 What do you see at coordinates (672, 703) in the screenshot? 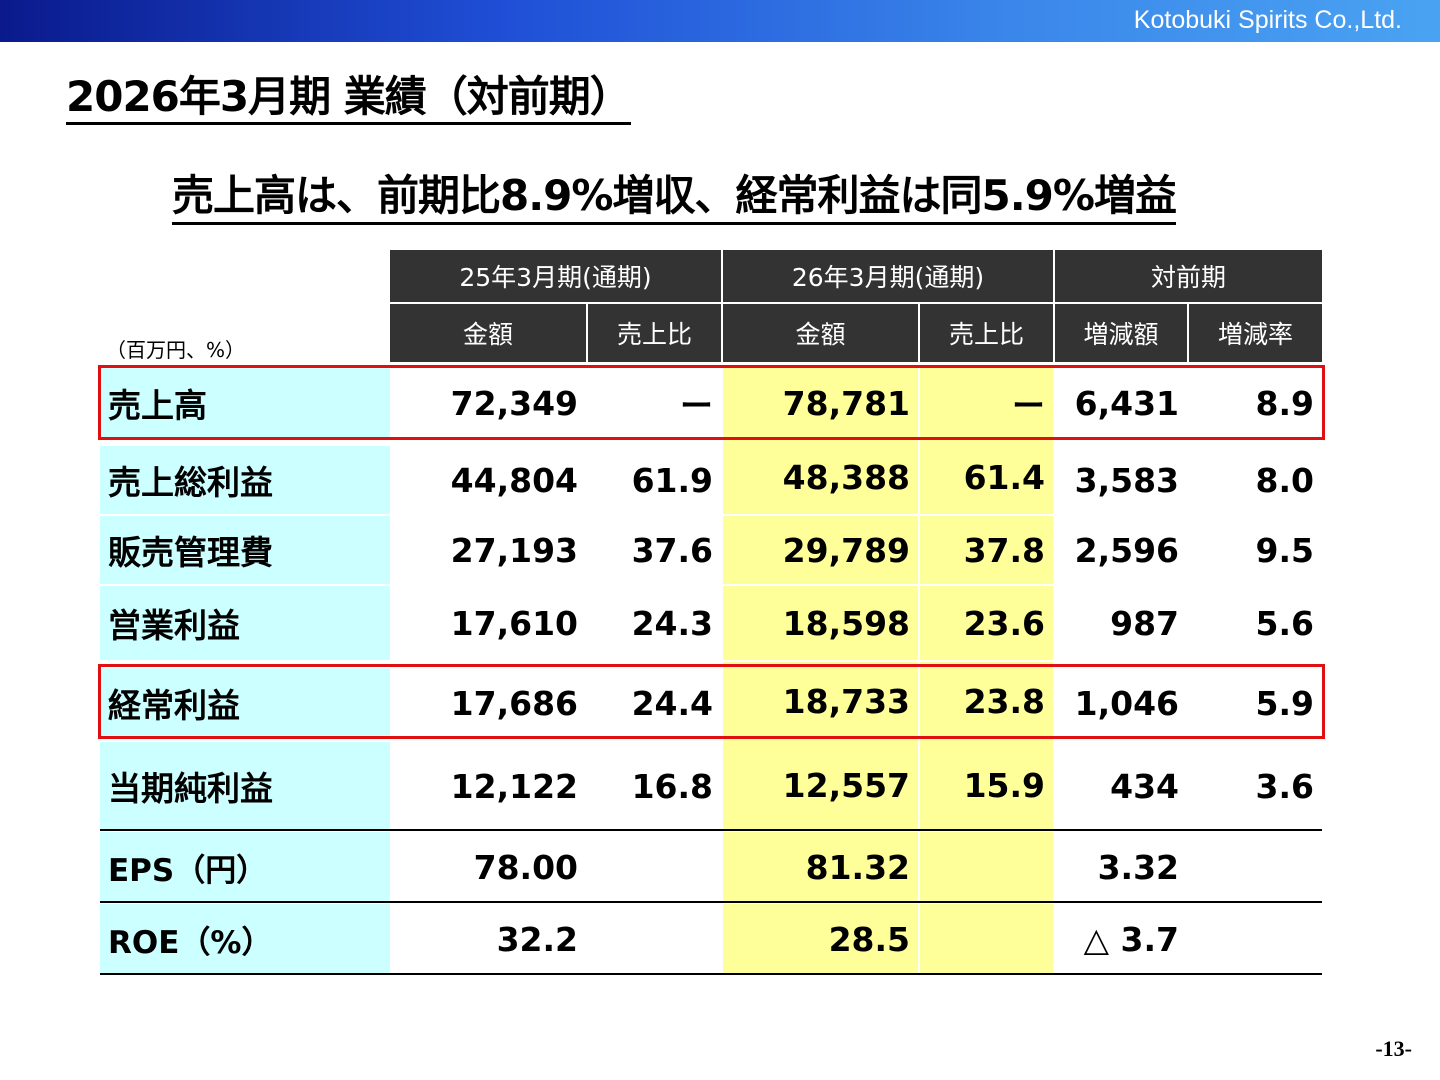
I see `prev-ratio: 24.4` at bounding box center [672, 703].